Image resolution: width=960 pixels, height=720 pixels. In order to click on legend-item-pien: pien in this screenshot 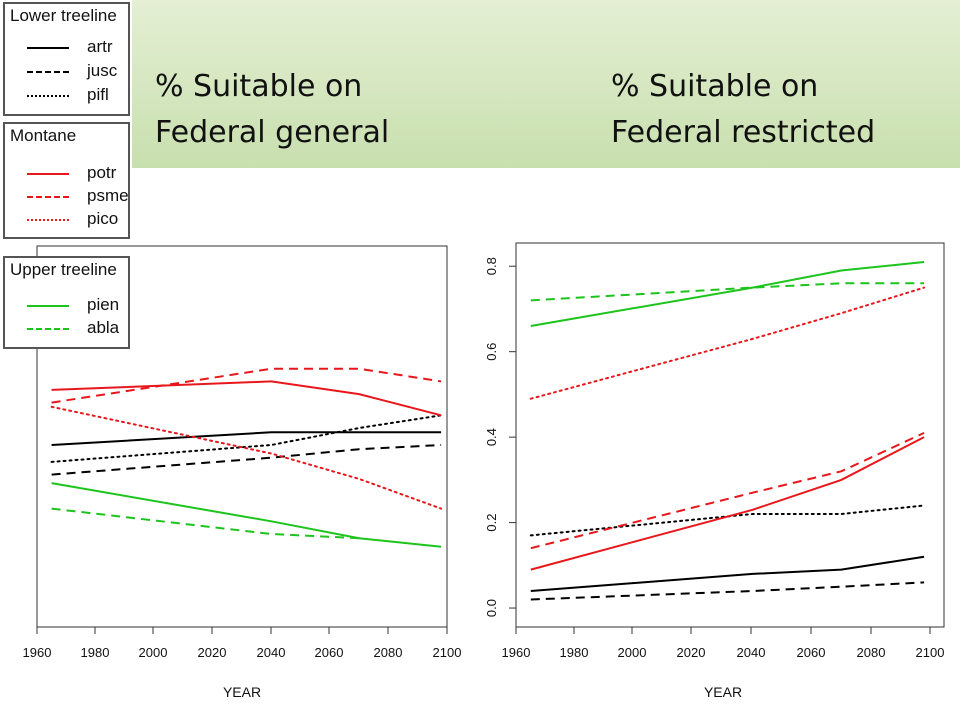, I will do `click(66, 305)`.